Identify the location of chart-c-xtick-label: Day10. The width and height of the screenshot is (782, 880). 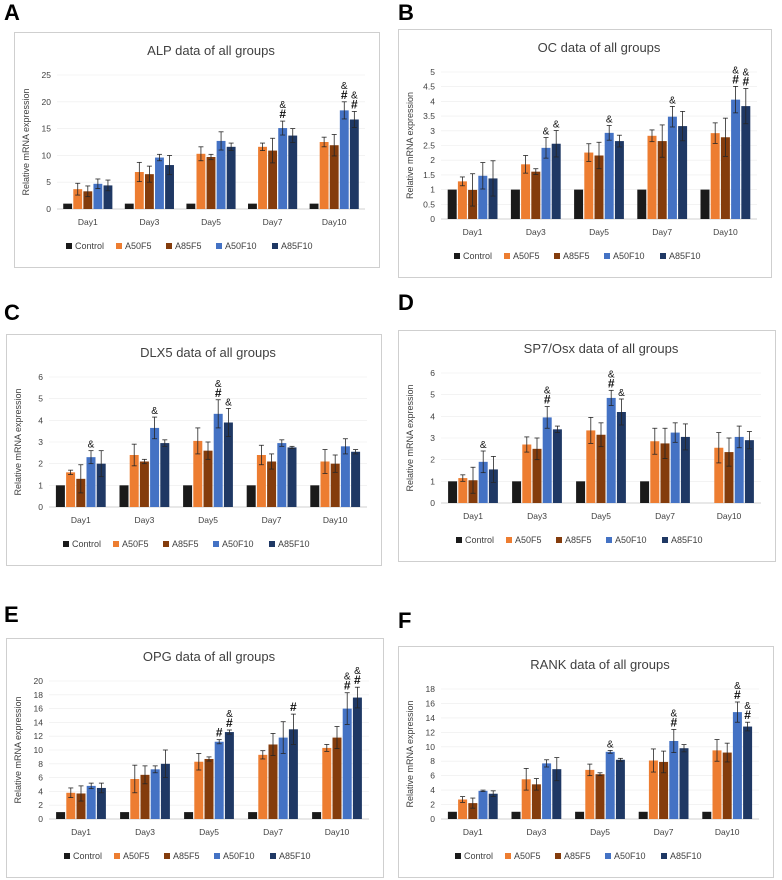
(335, 520).